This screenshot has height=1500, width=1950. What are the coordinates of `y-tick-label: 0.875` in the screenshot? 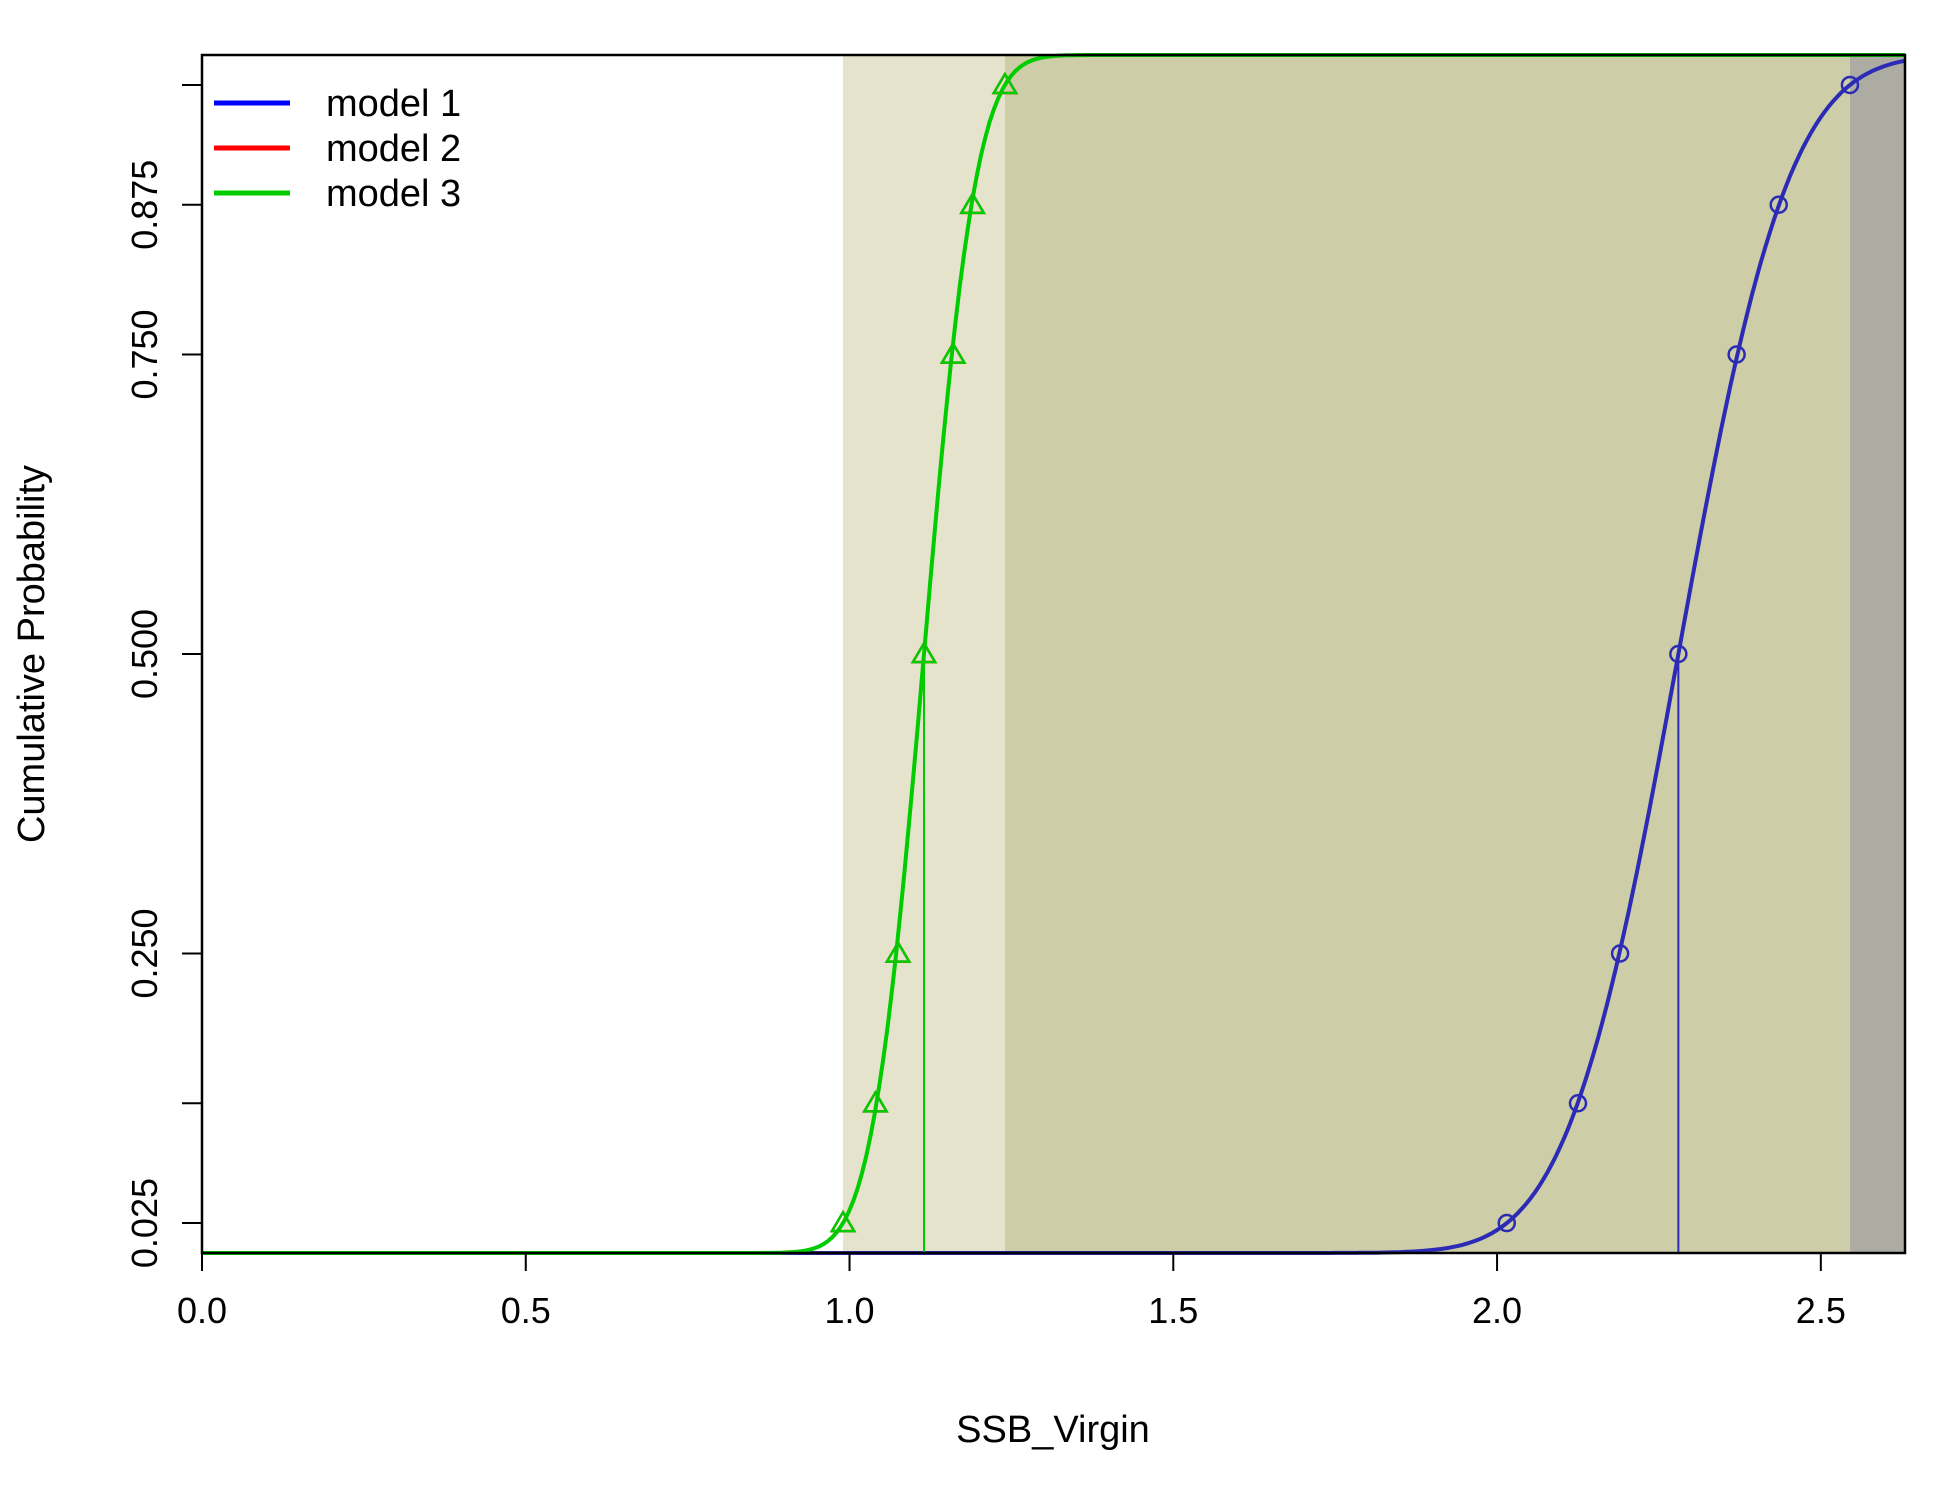 It's located at (144, 205).